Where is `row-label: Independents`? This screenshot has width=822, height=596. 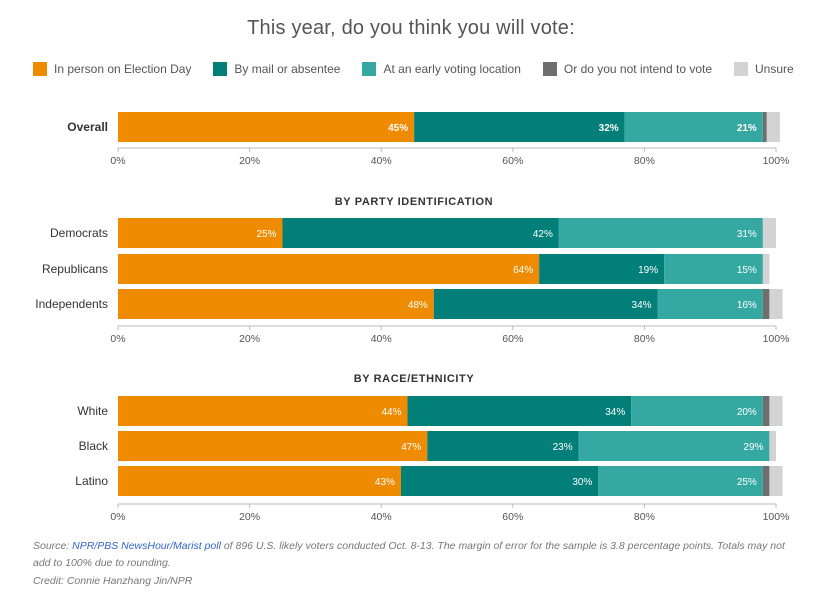
row-label: Independents is located at coordinates (71, 304).